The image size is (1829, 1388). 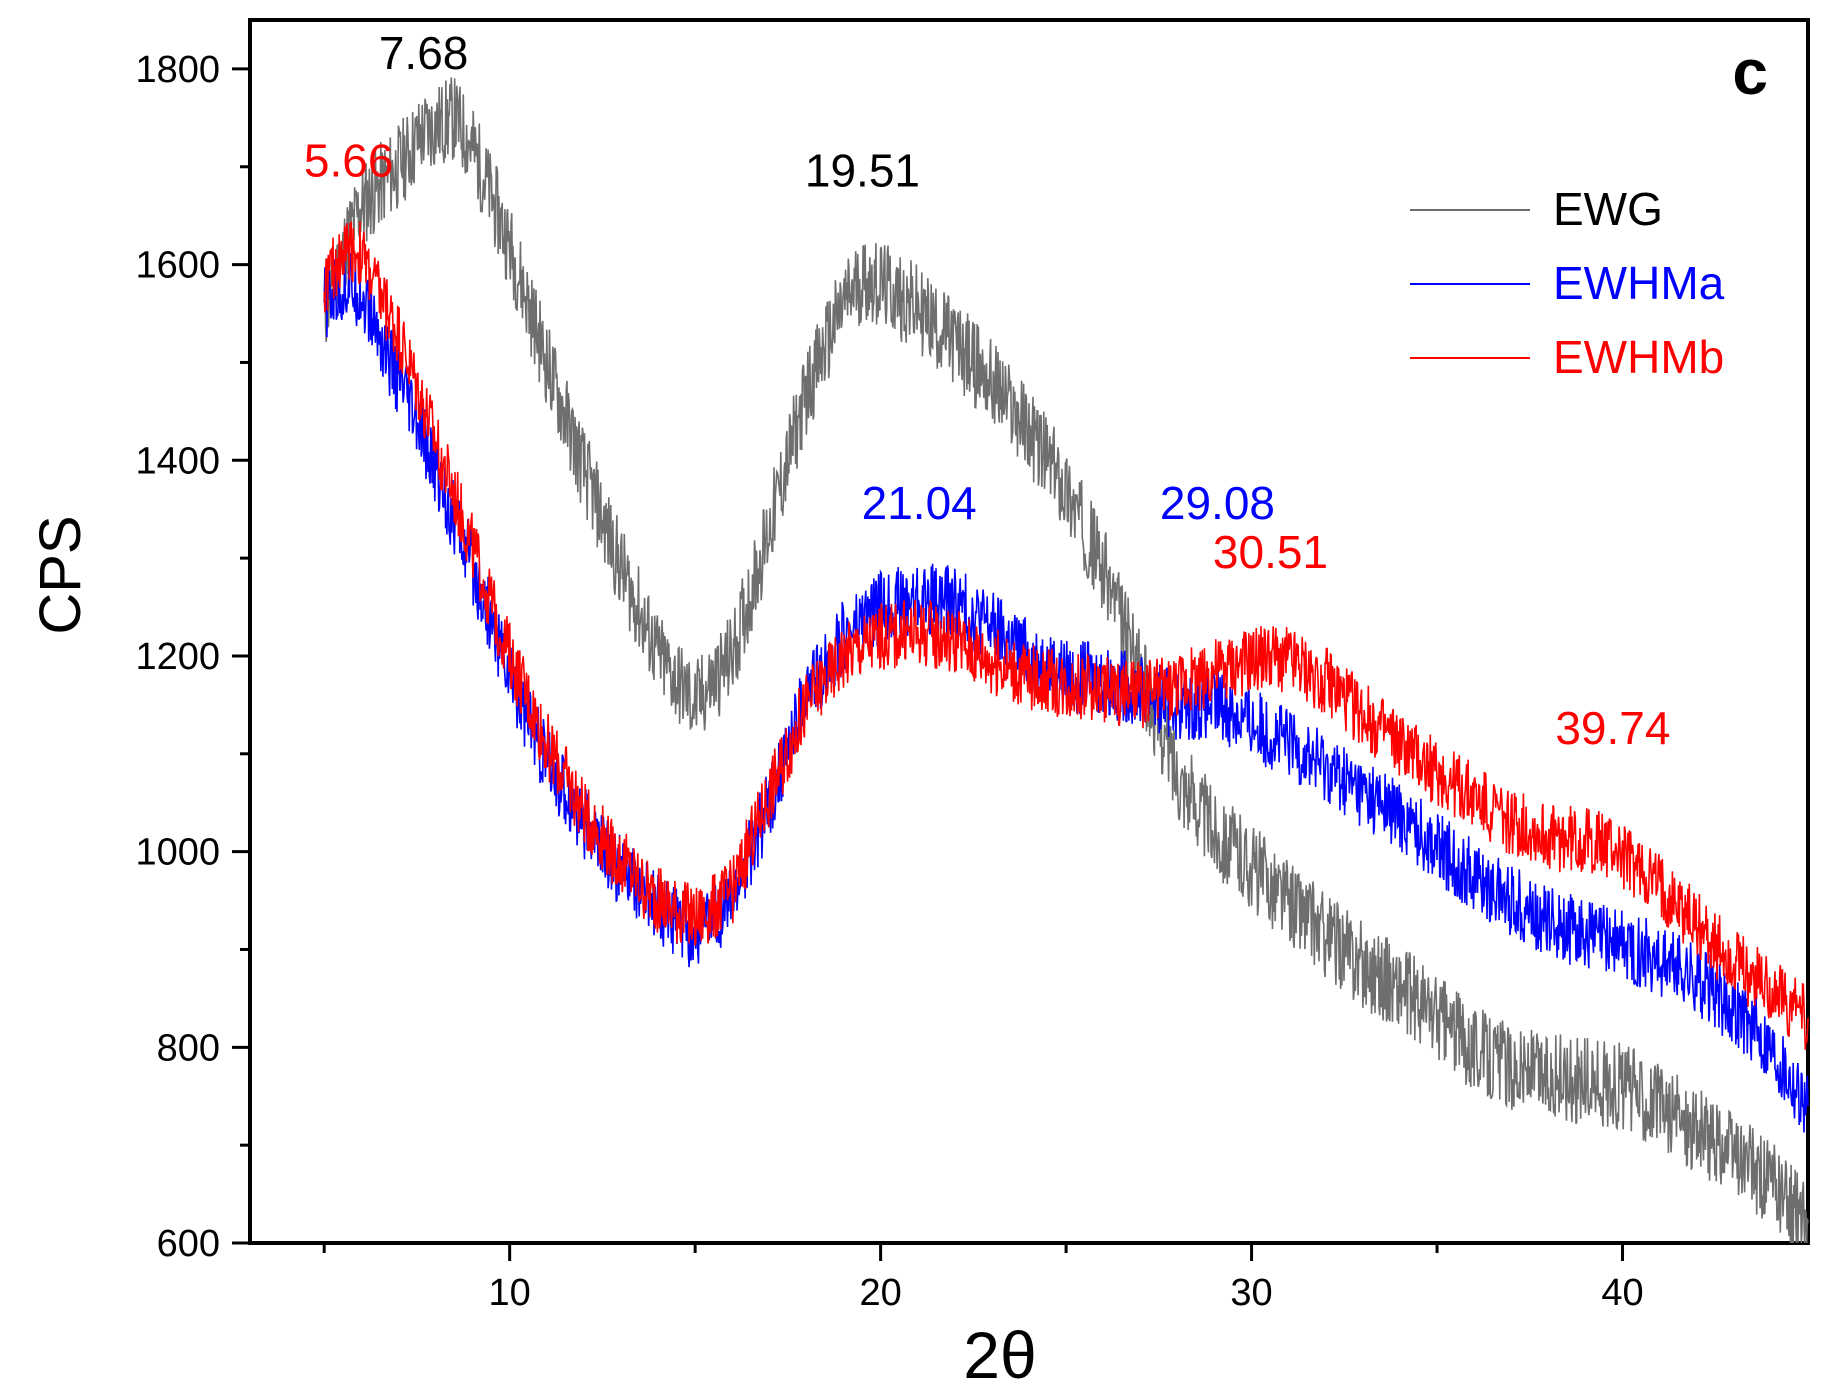 What do you see at coordinates (1750, 72) in the screenshot?
I see `panel-label: c` at bounding box center [1750, 72].